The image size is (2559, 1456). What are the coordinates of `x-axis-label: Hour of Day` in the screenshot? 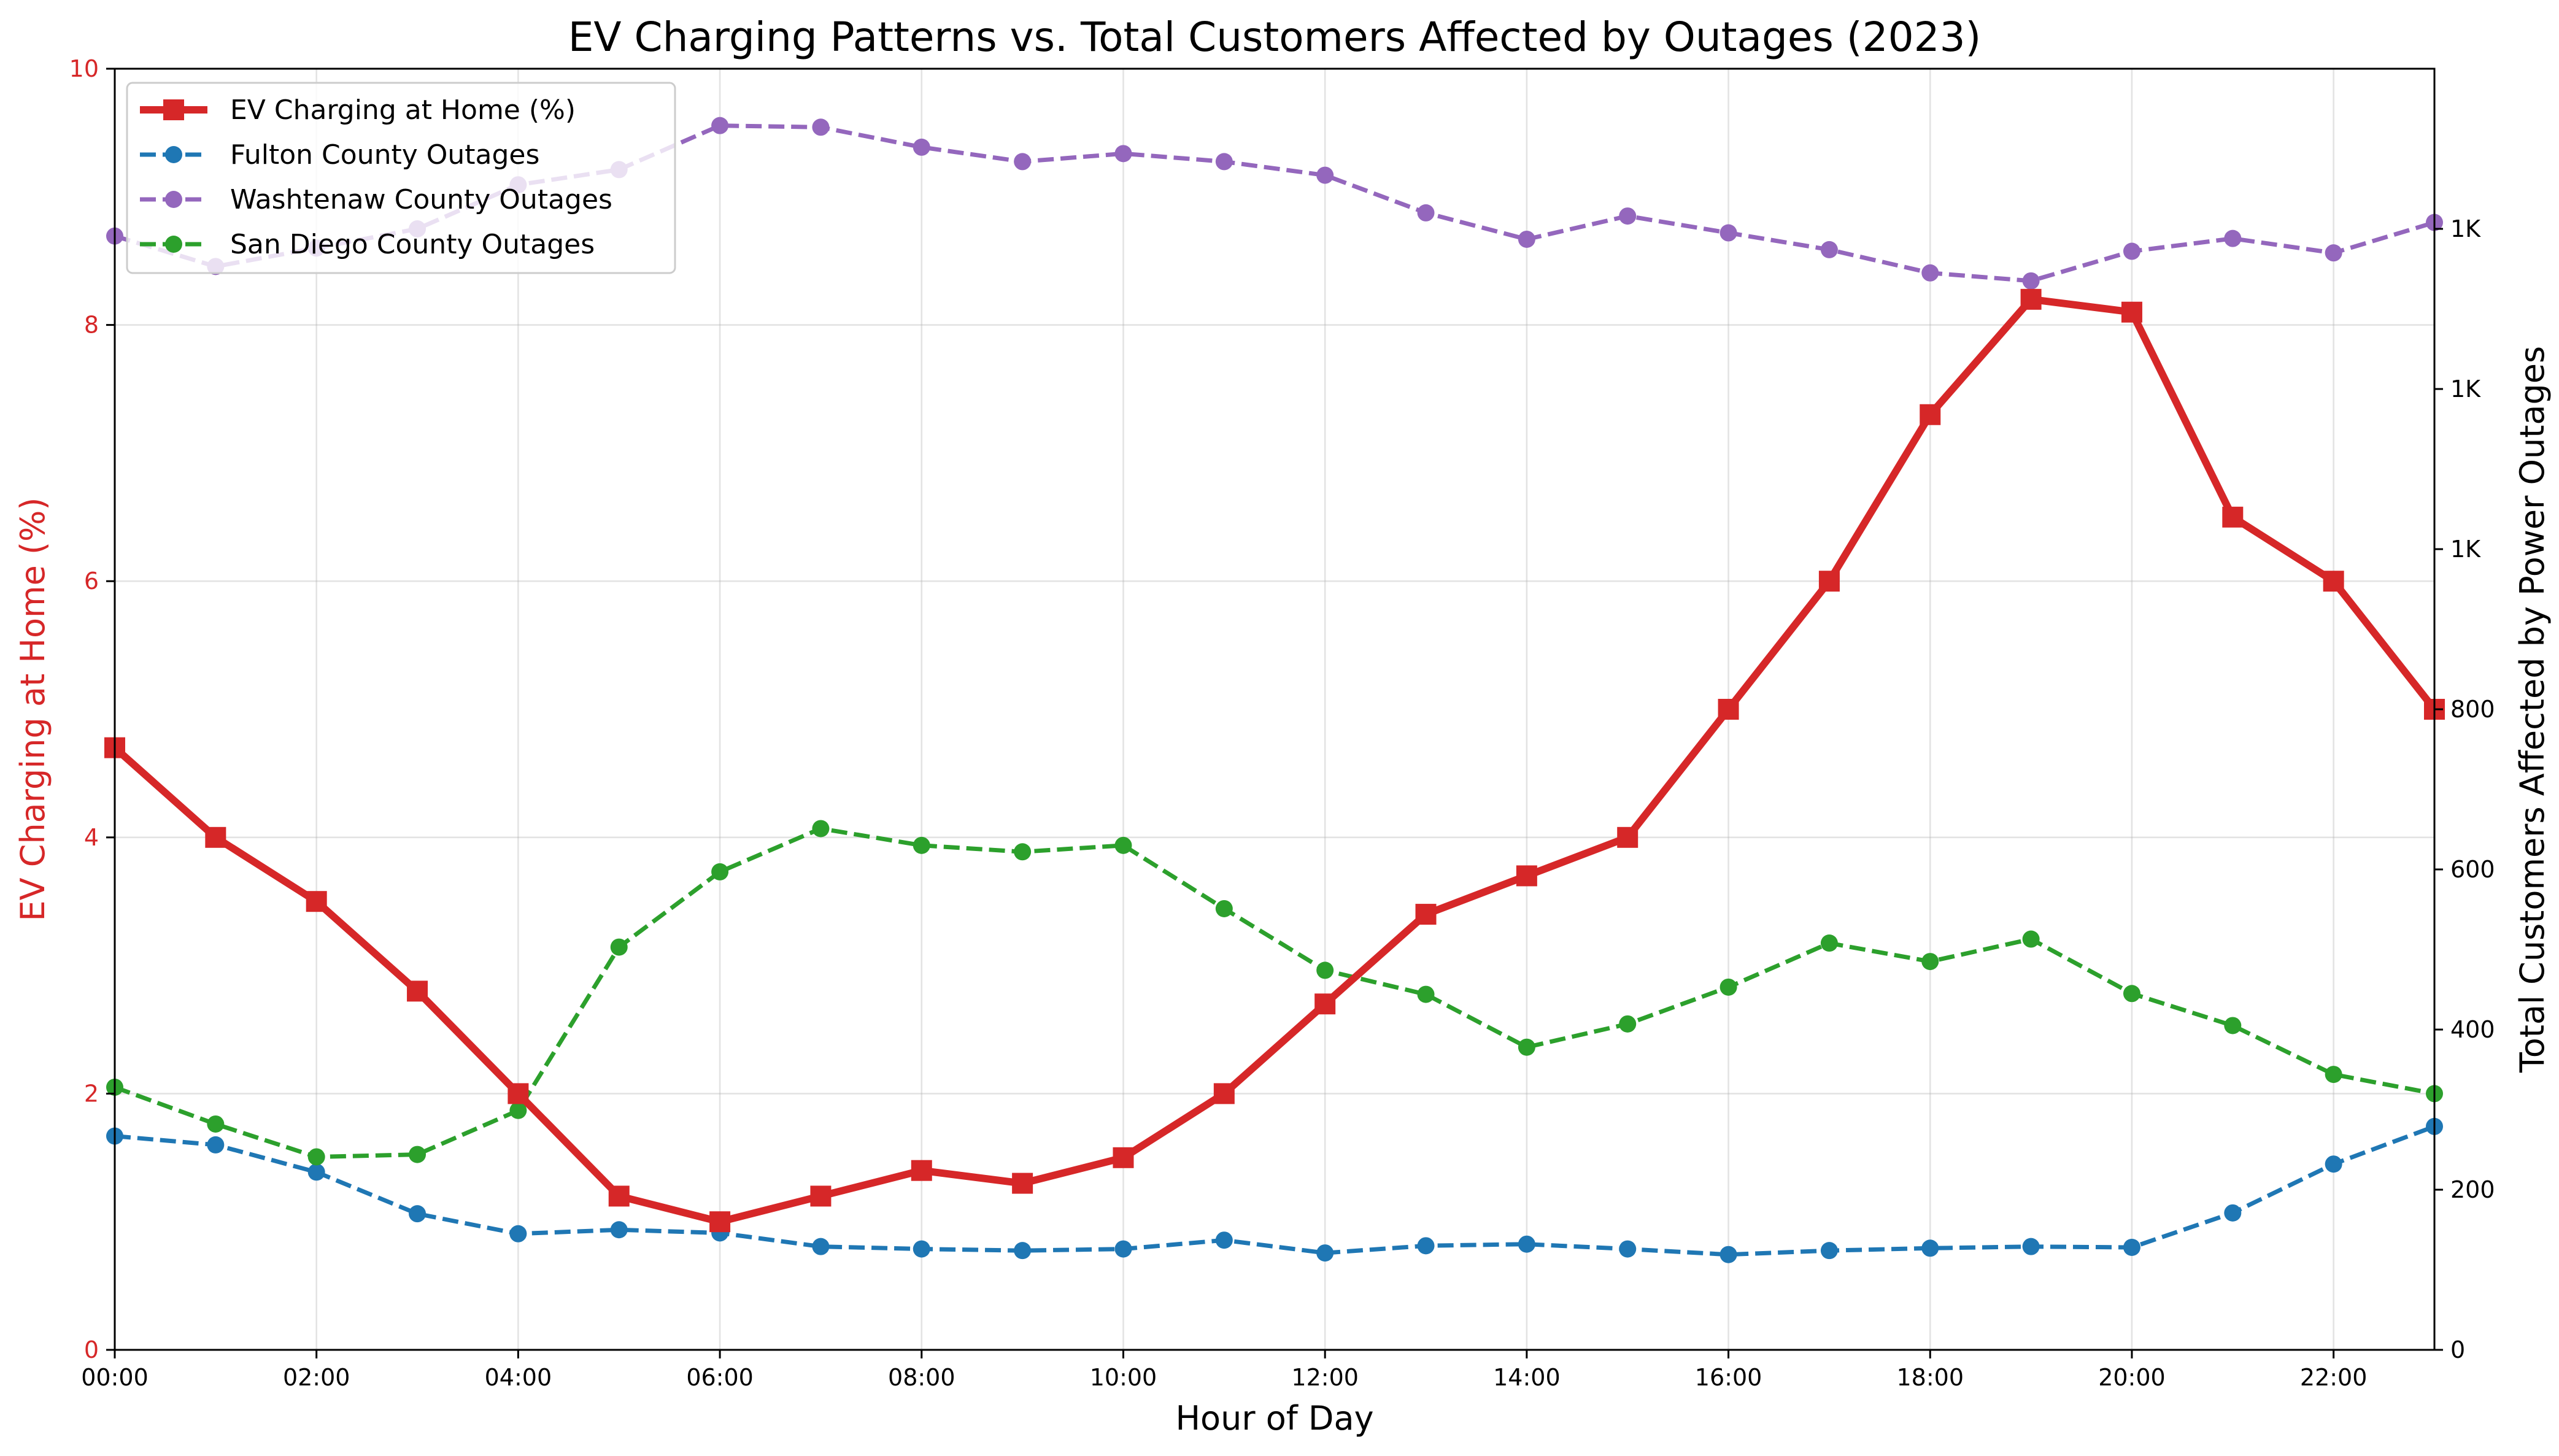 It's located at (1274, 1418).